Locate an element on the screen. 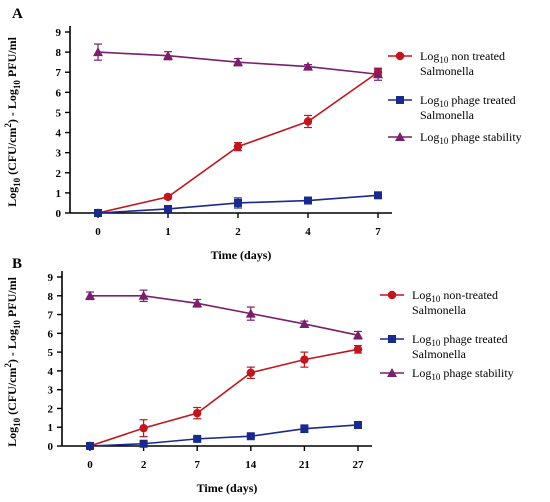 The height and width of the screenshot is (502, 550). legend-label: Log10 non-treated is located at coordinates (455, 296).